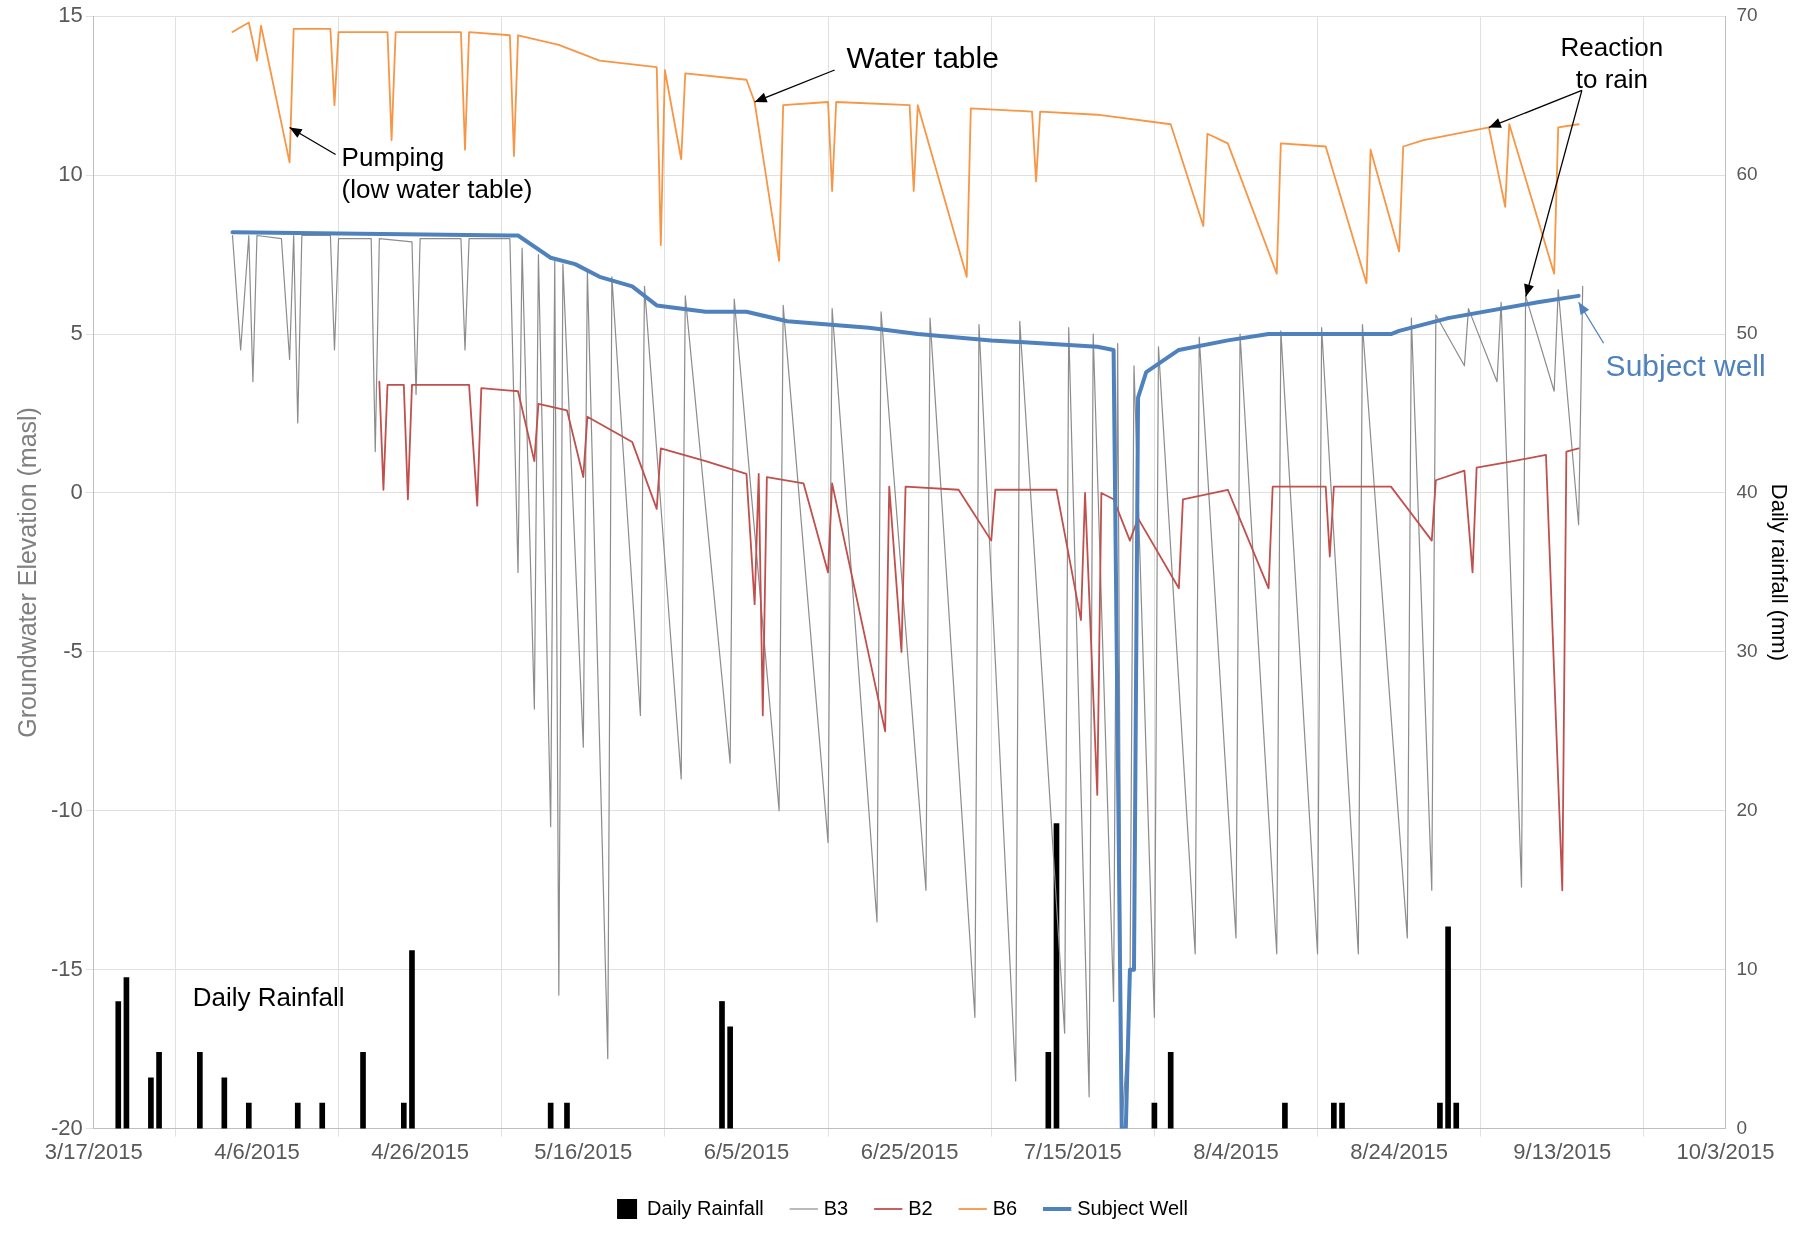 The image size is (1805, 1239). I want to click on annotation: Pumping (low water table), so click(437, 173).